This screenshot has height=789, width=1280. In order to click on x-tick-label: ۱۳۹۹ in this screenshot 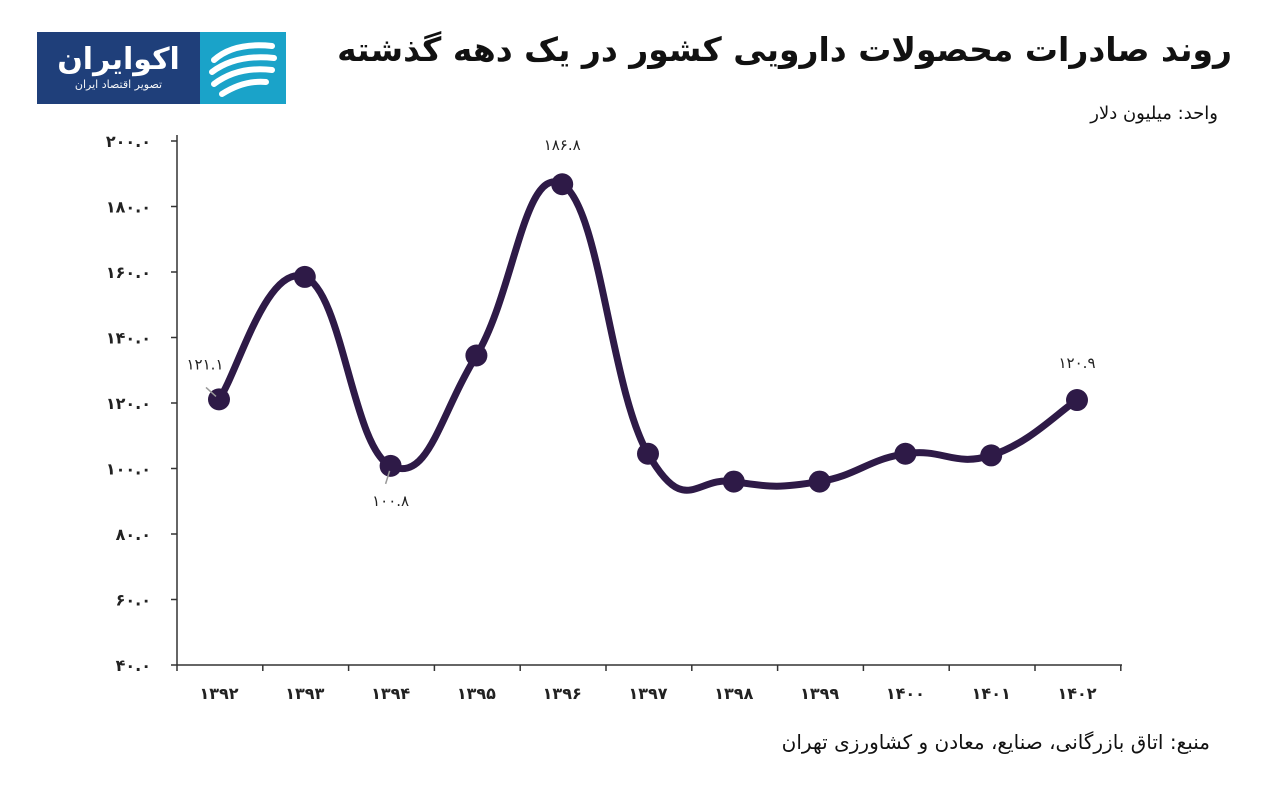, I will do `click(819, 693)`.